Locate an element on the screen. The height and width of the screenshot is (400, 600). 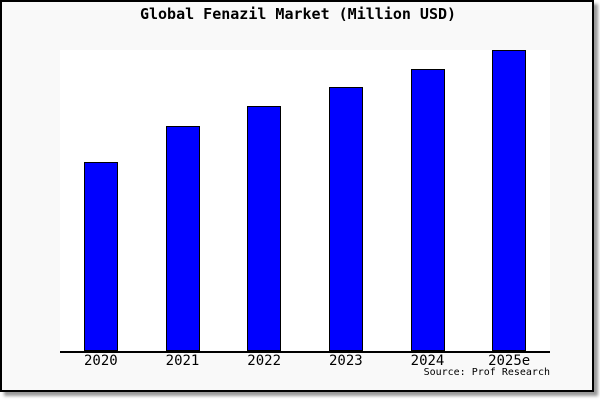
bar-2025e is located at coordinates (509, 200).